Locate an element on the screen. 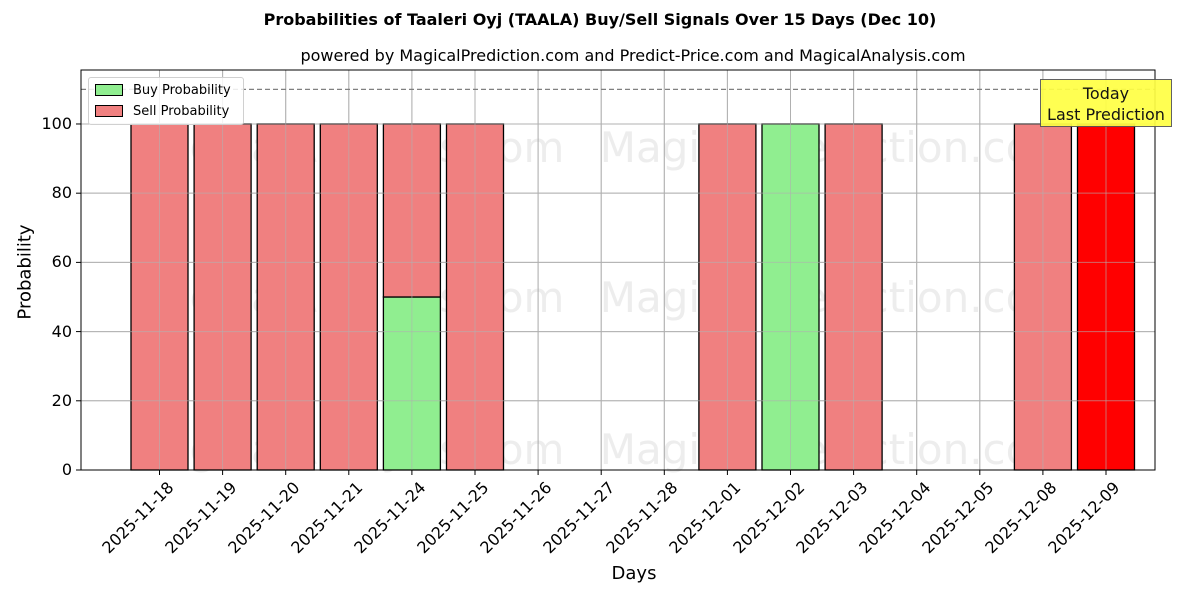 This screenshot has height=600, width=1200. buy-swatch-icon is located at coordinates (109, 90).